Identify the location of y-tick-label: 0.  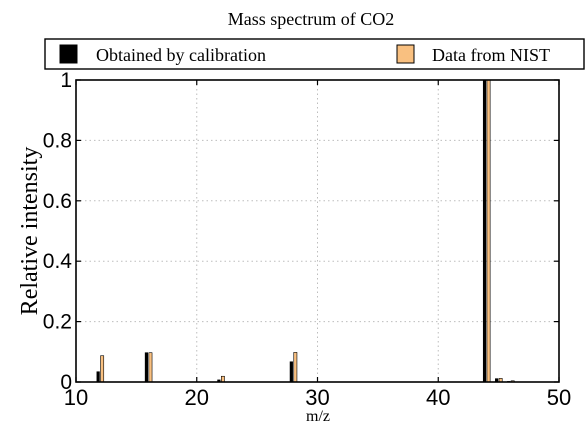
(66, 382).